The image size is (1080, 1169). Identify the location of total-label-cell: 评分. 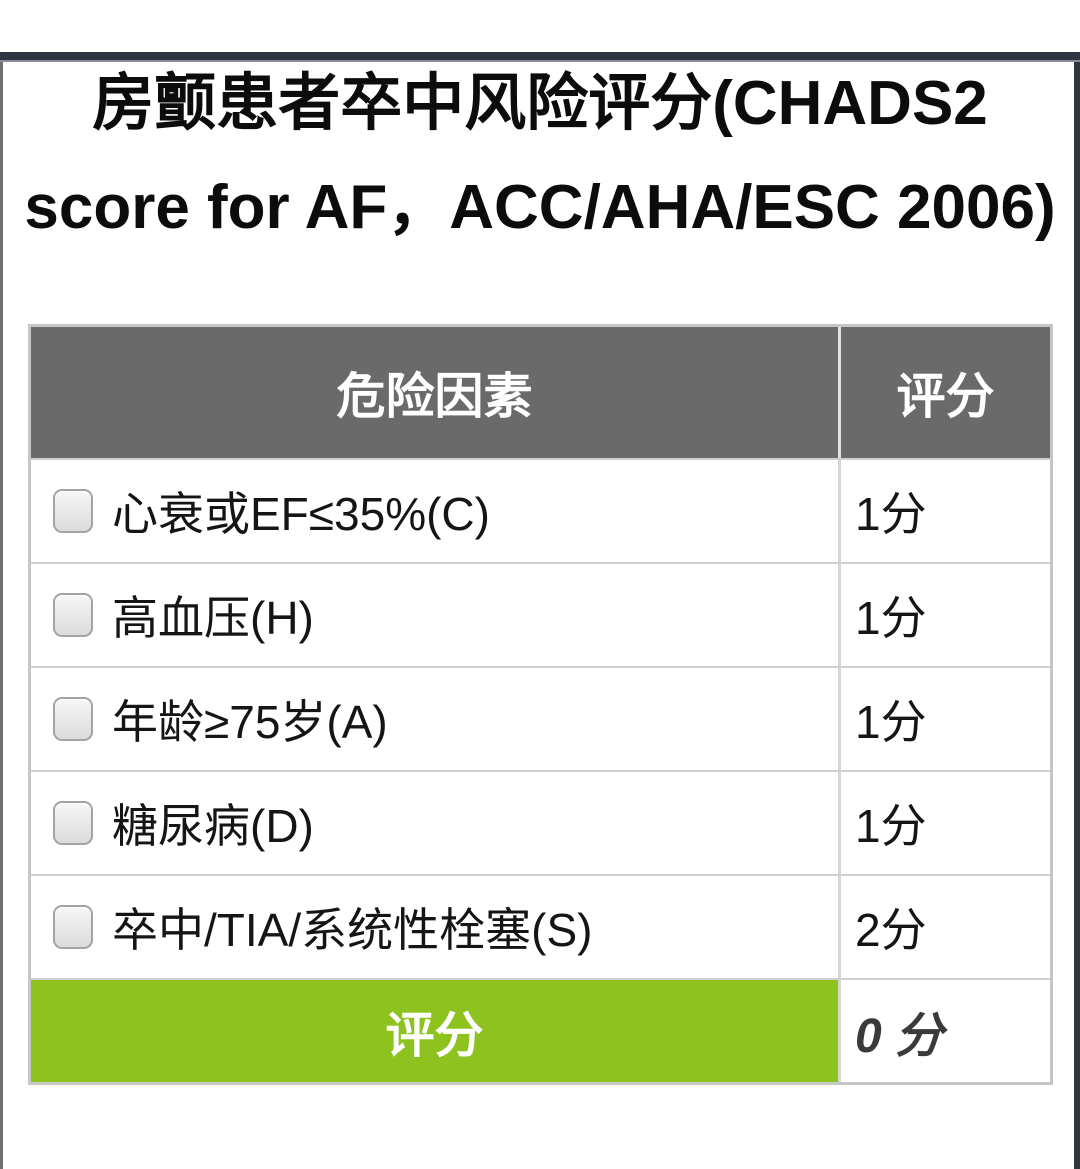
(434, 1031).